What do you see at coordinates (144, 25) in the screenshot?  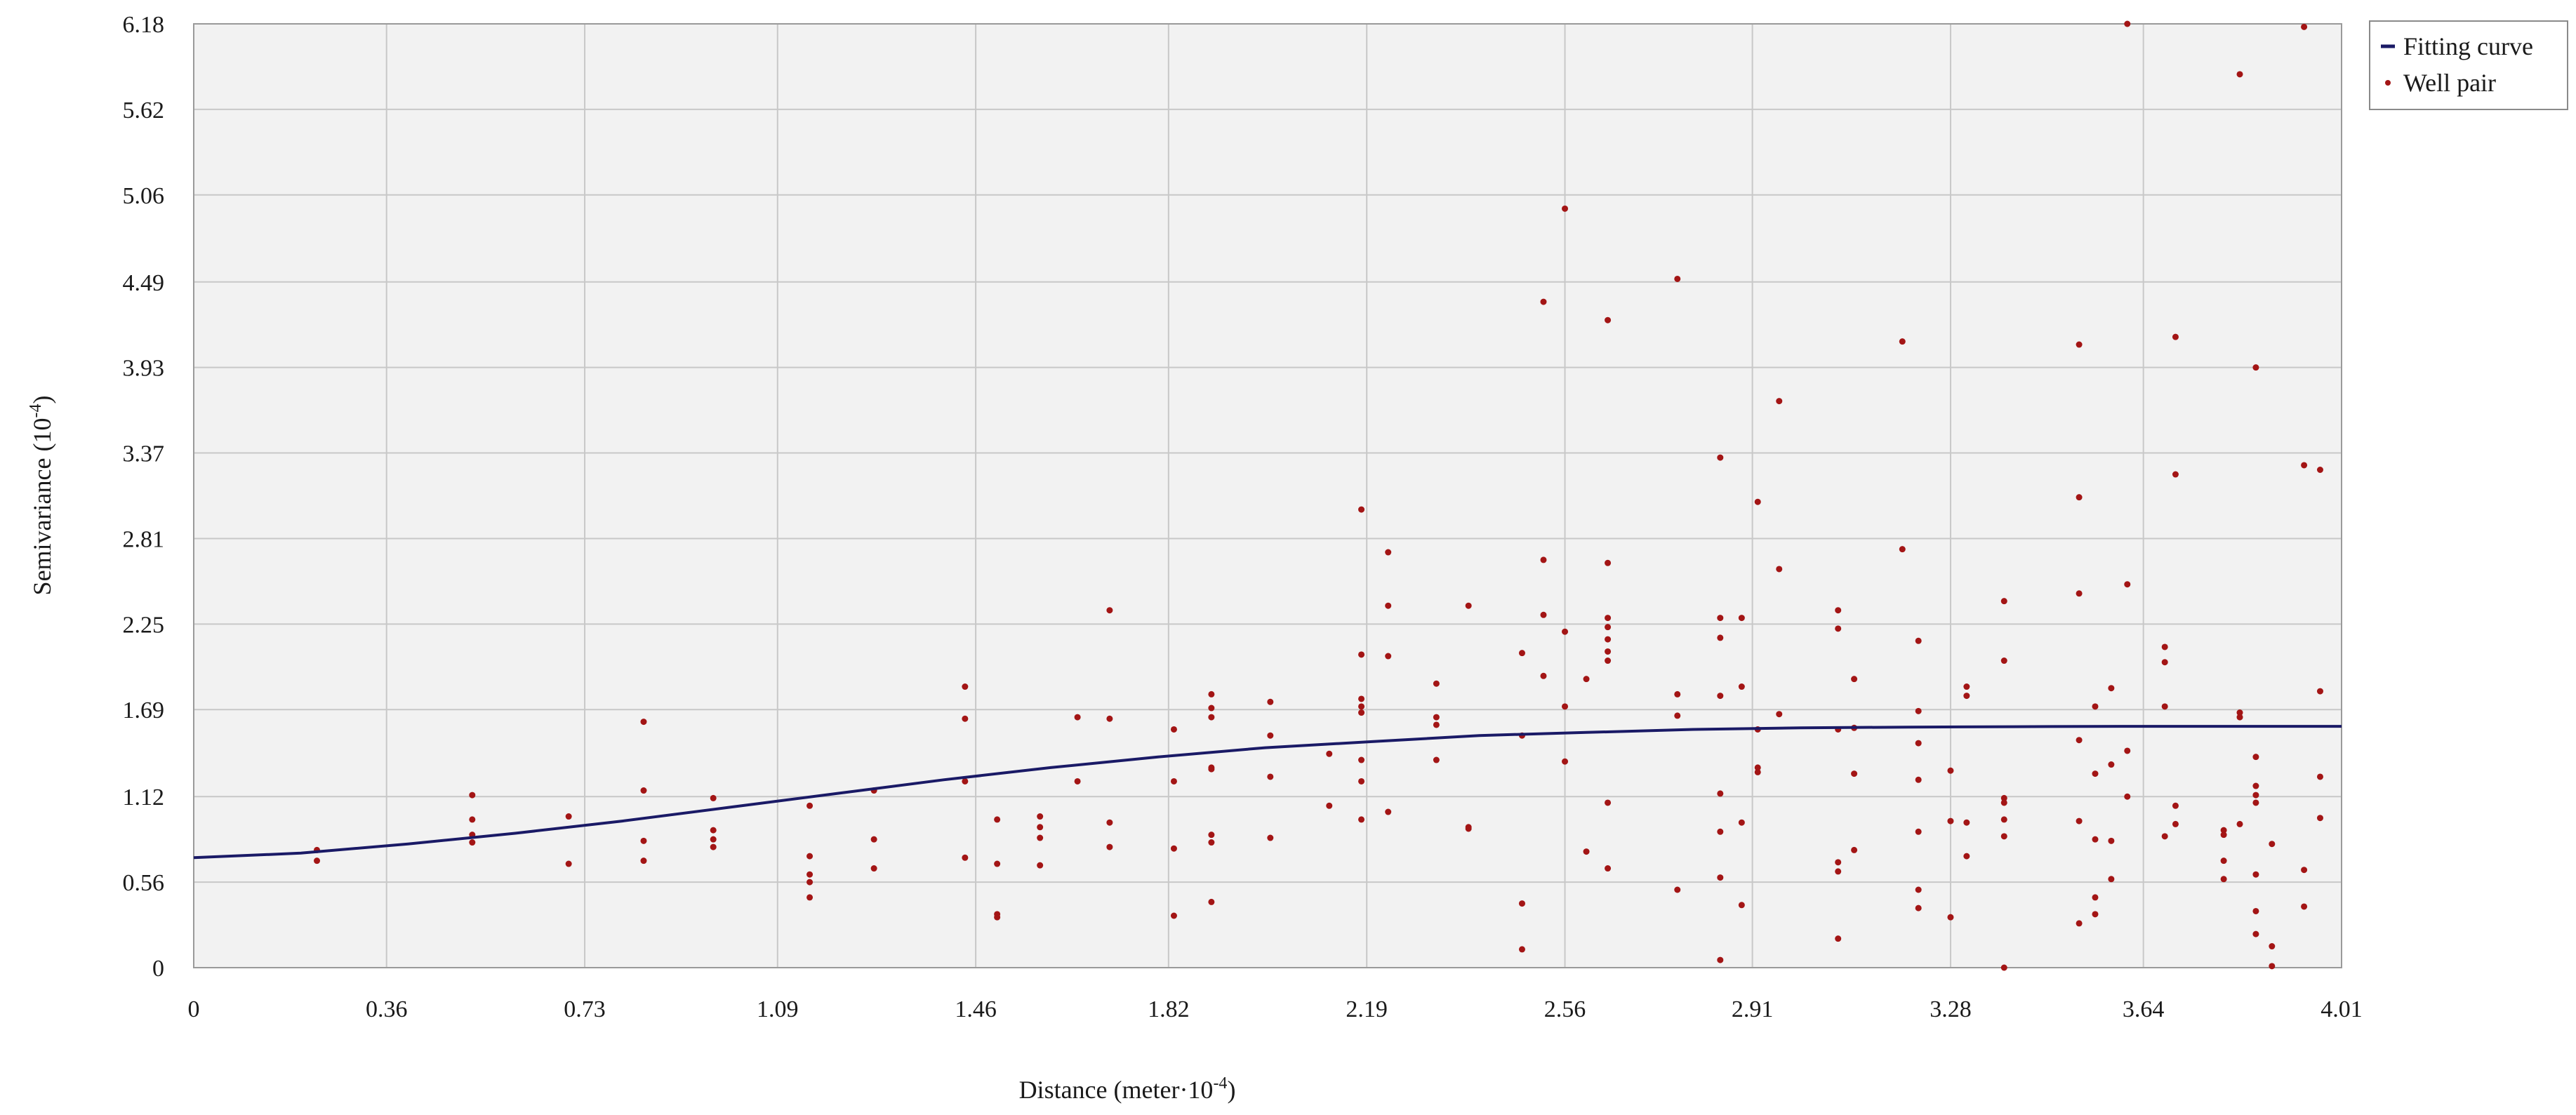 I see `y-tick-label: 6.18` at bounding box center [144, 25].